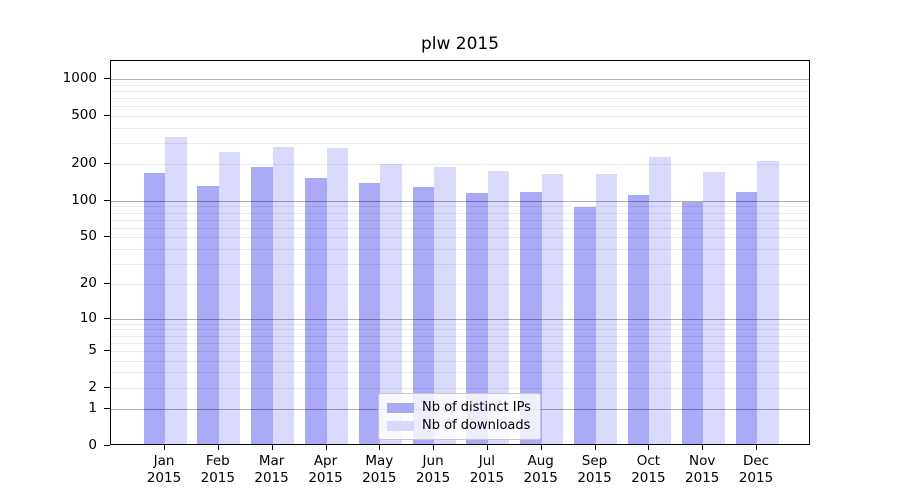 Image resolution: width=900 pixels, height=500 pixels. Describe the element at coordinates (88, 317) in the screenshot. I see `y-tick-label: 10` at that location.